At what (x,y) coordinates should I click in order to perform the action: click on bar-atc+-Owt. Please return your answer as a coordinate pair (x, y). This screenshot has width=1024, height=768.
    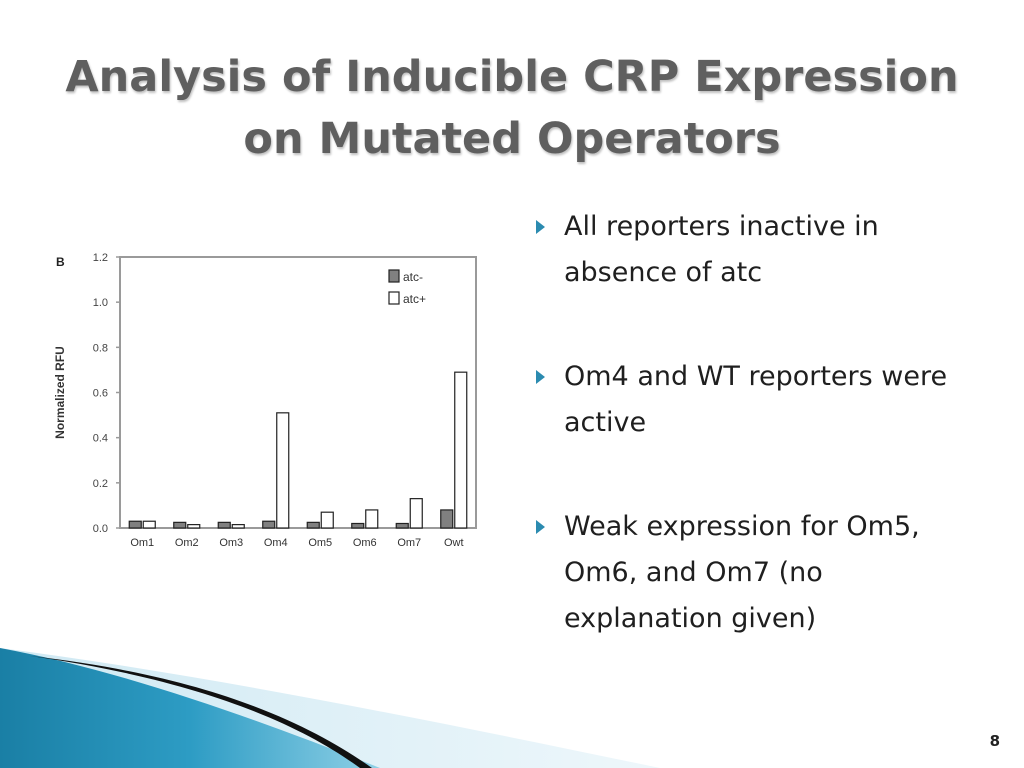
    Looking at the image, I should click on (461, 450).